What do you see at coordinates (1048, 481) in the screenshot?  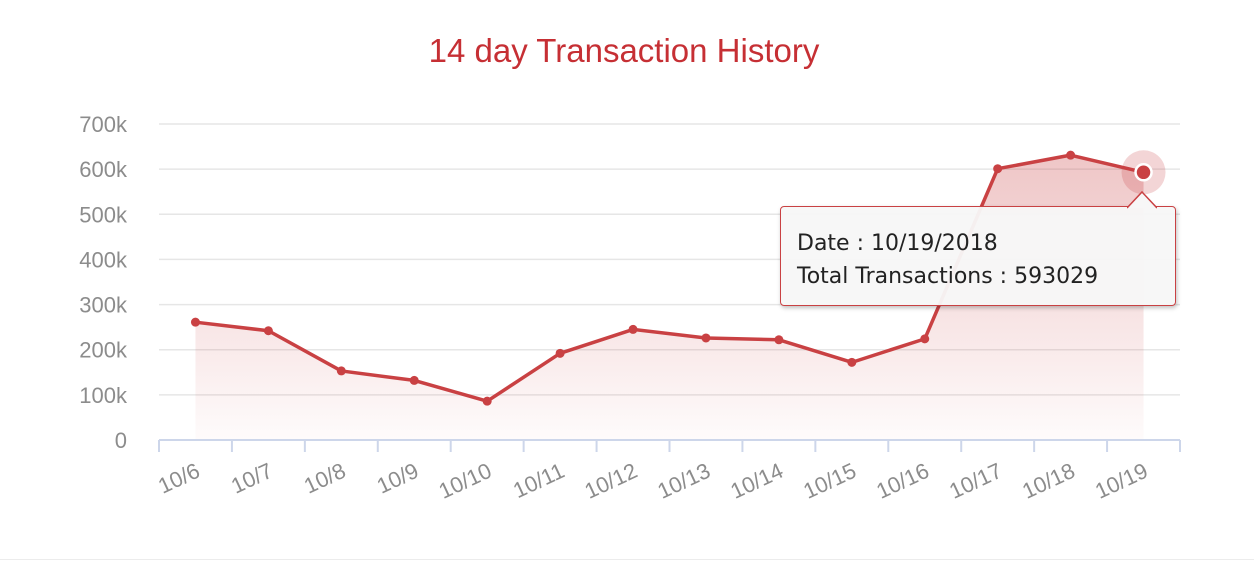 I see `x-tick-label: 10/18` at bounding box center [1048, 481].